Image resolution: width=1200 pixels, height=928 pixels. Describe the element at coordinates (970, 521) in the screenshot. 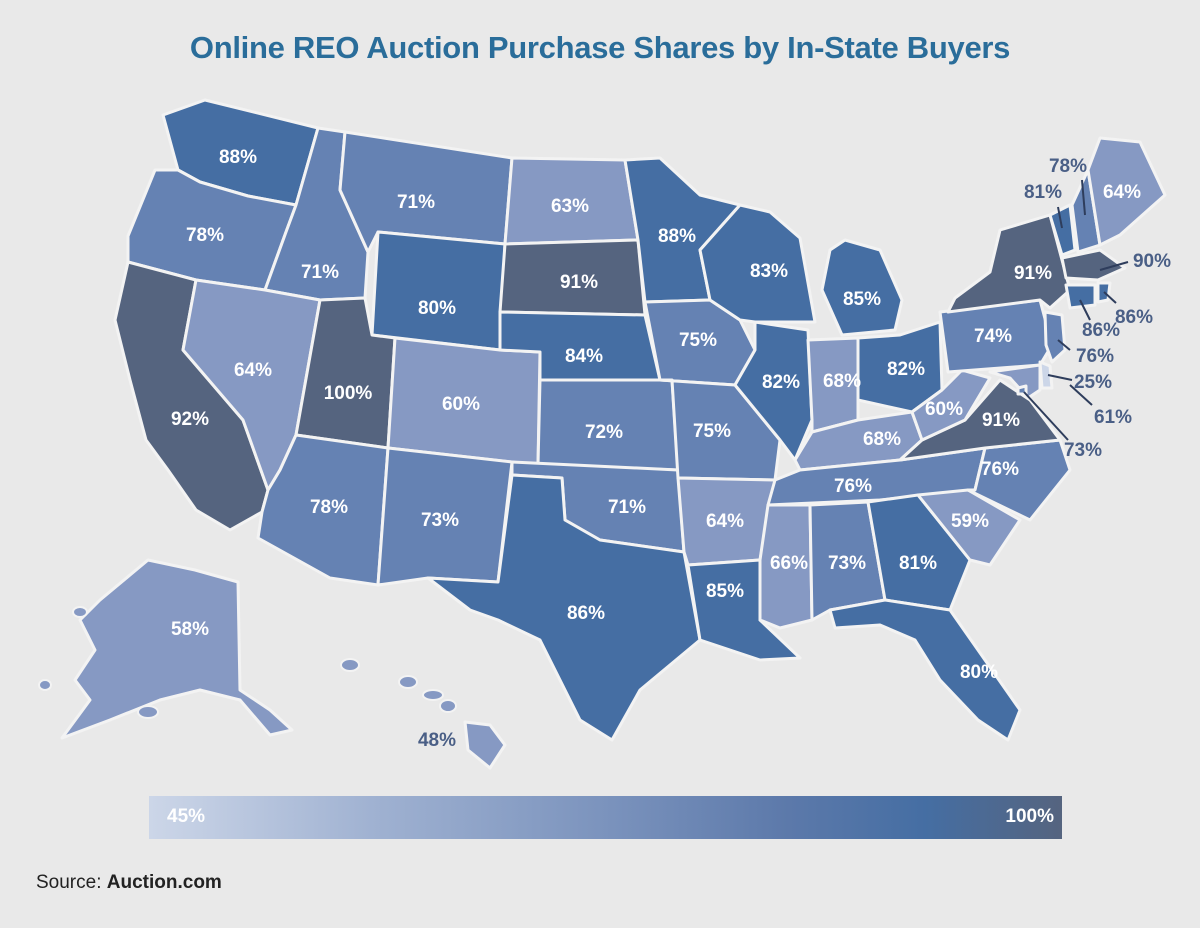

I see `label-sc: 59%` at that location.